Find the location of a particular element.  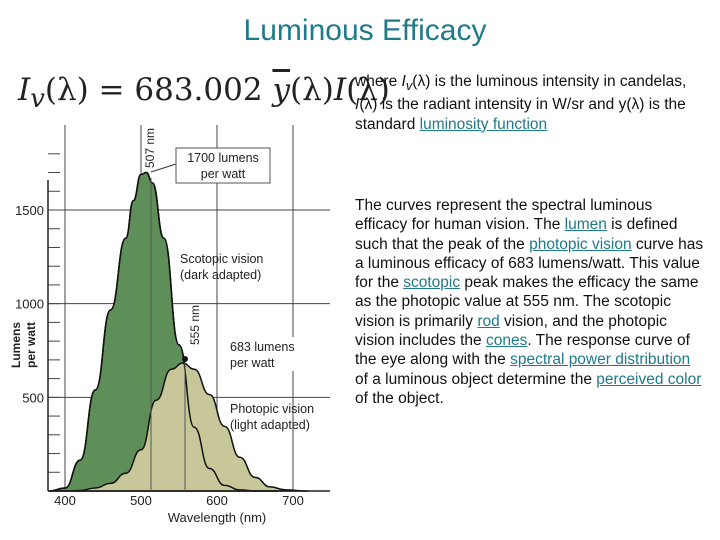

callout-683-line2: per watt is located at coordinates (252, 363).